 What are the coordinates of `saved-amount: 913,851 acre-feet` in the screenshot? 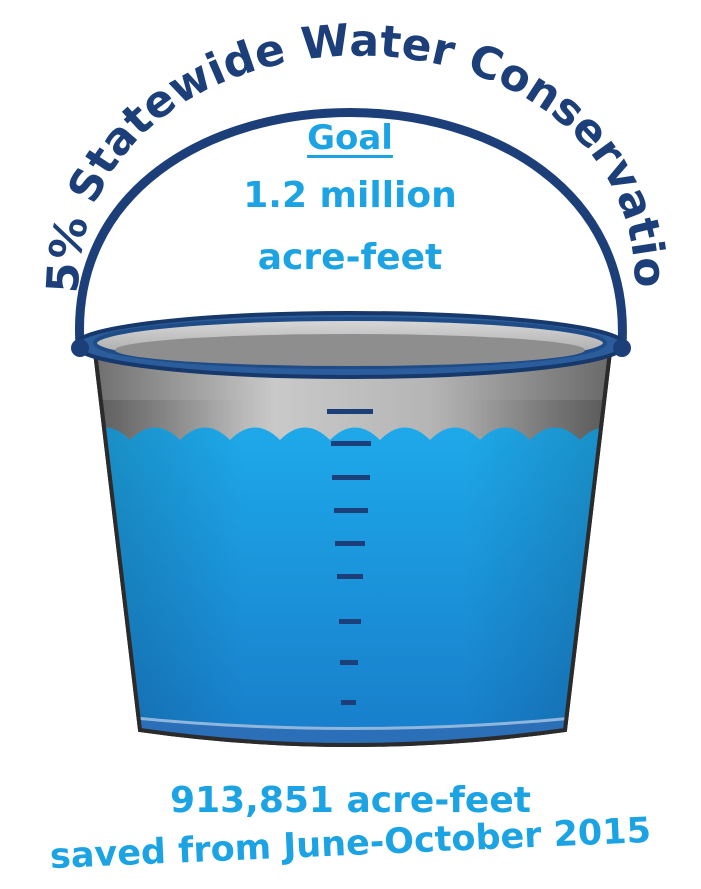 It's located at (350, 800).